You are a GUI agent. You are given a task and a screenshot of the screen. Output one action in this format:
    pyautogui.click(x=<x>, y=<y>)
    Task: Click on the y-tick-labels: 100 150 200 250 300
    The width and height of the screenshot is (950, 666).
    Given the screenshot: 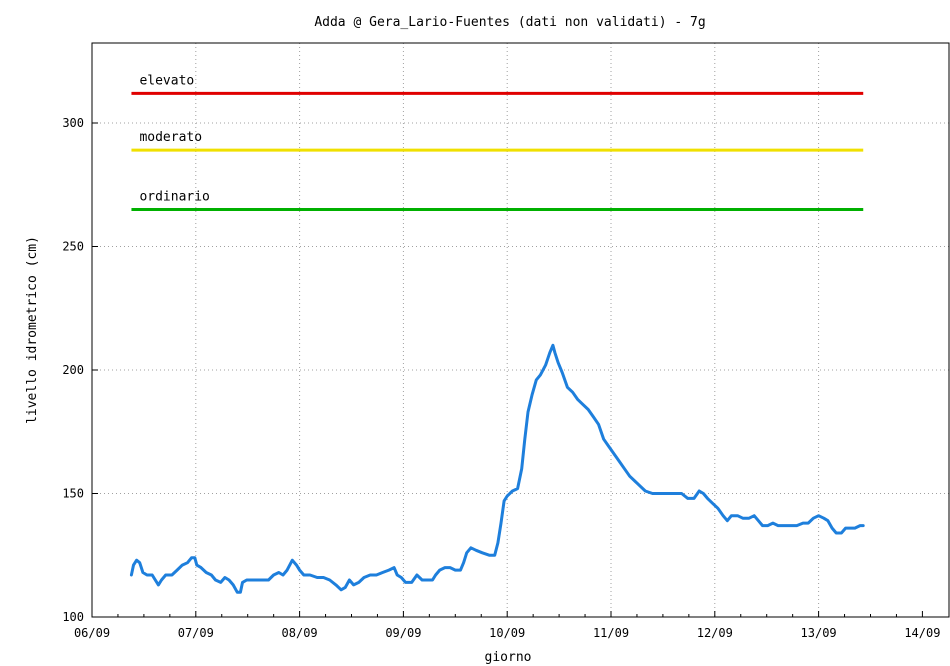 What is the action you would take?
    pyautogui.click(x=73, y=370)
    